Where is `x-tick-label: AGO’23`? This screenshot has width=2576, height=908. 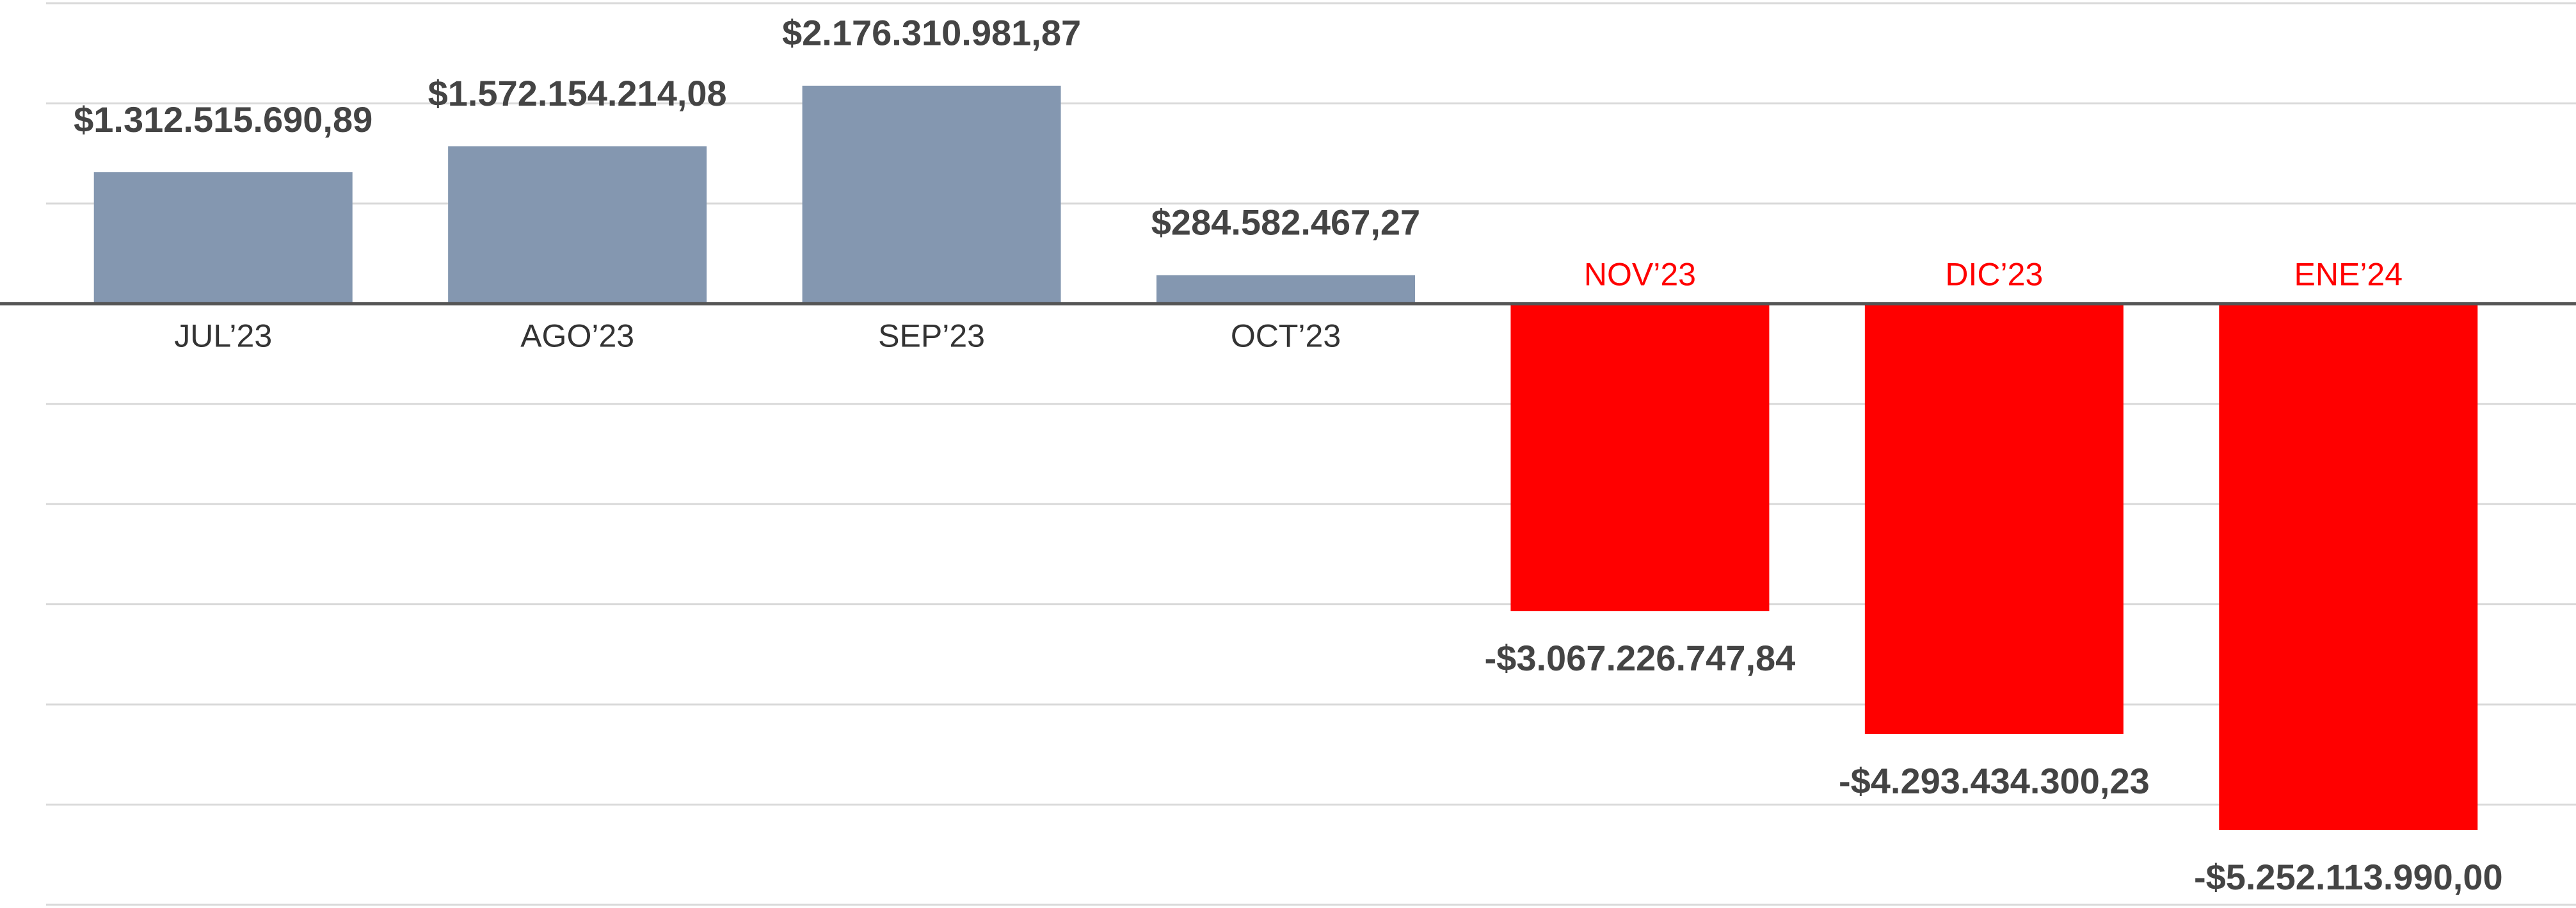
x-tick-label: AGO’23 is located at coordinates (577, 336).